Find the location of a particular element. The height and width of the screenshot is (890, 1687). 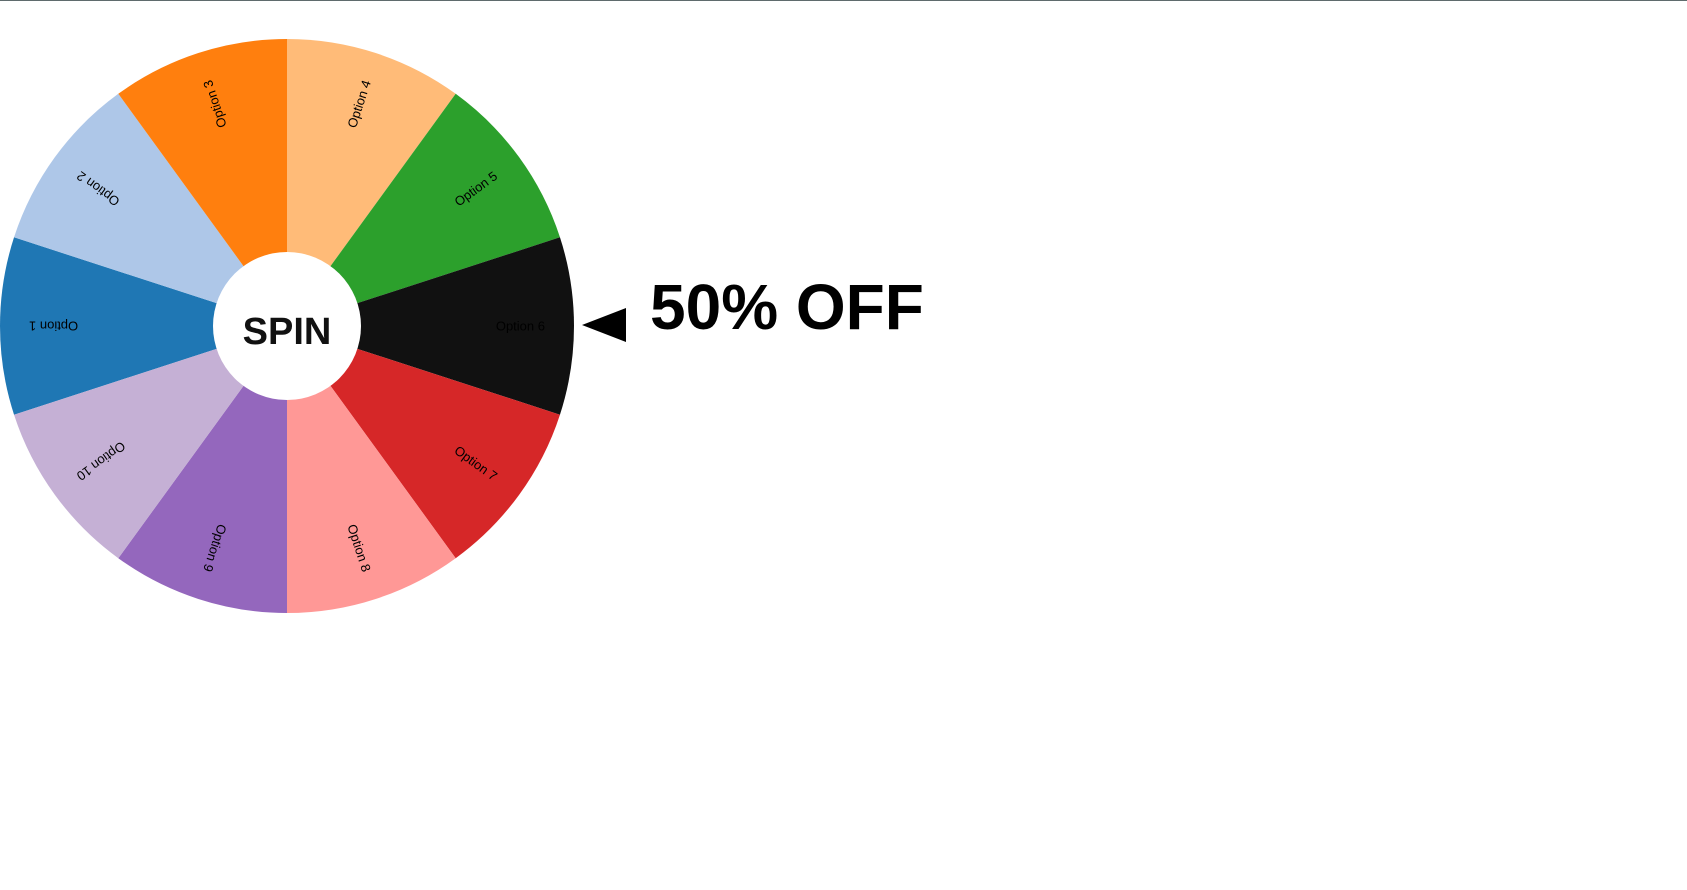

left-pointing-triangle-icon is located at coordinates (604, 325).